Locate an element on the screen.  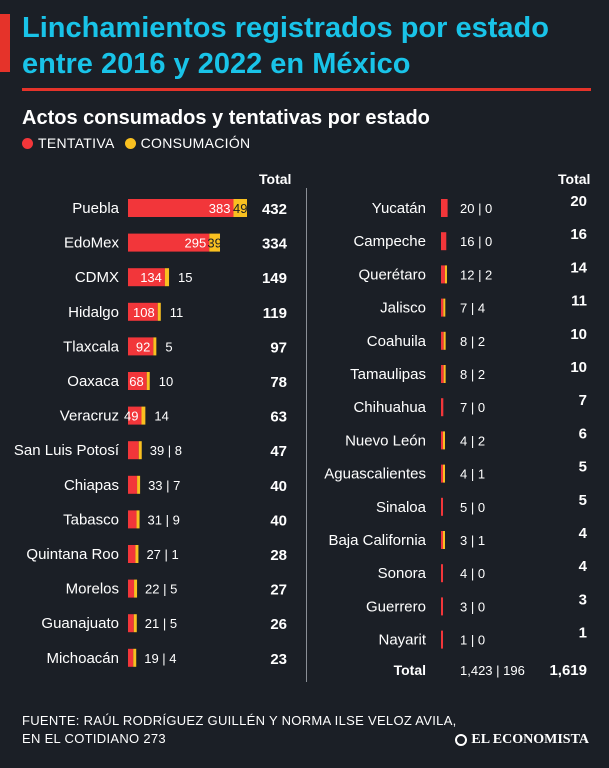
value-tentativa-veracruz: 49 is located at coordinates (131, 416).